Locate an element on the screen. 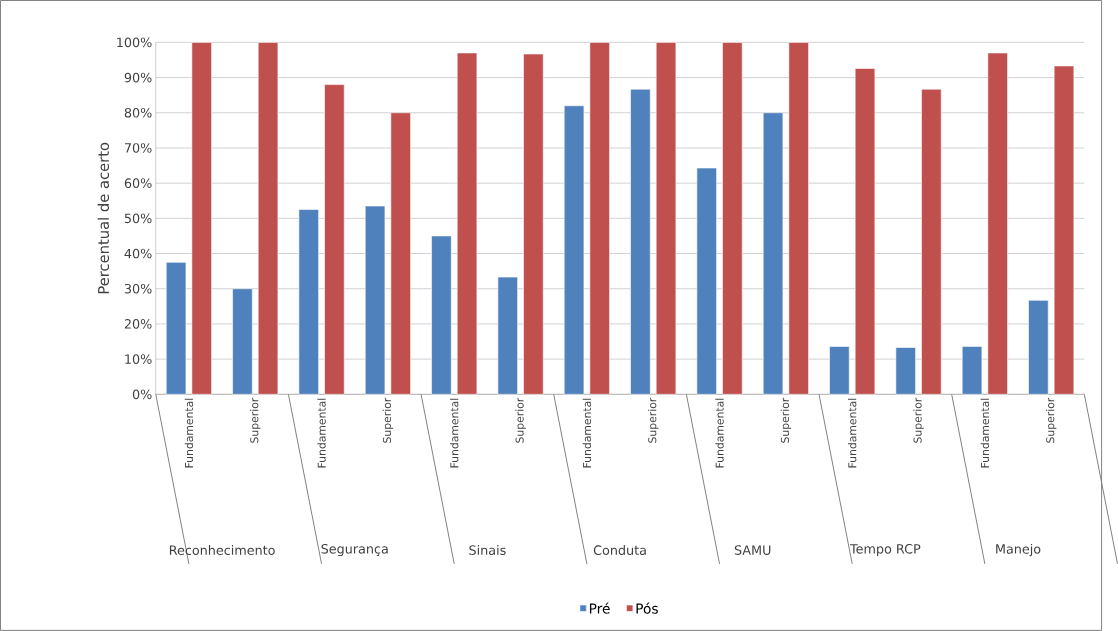 The image size is (1118, 631). y-tick-label: 20% is located at coordinates (138, 324).